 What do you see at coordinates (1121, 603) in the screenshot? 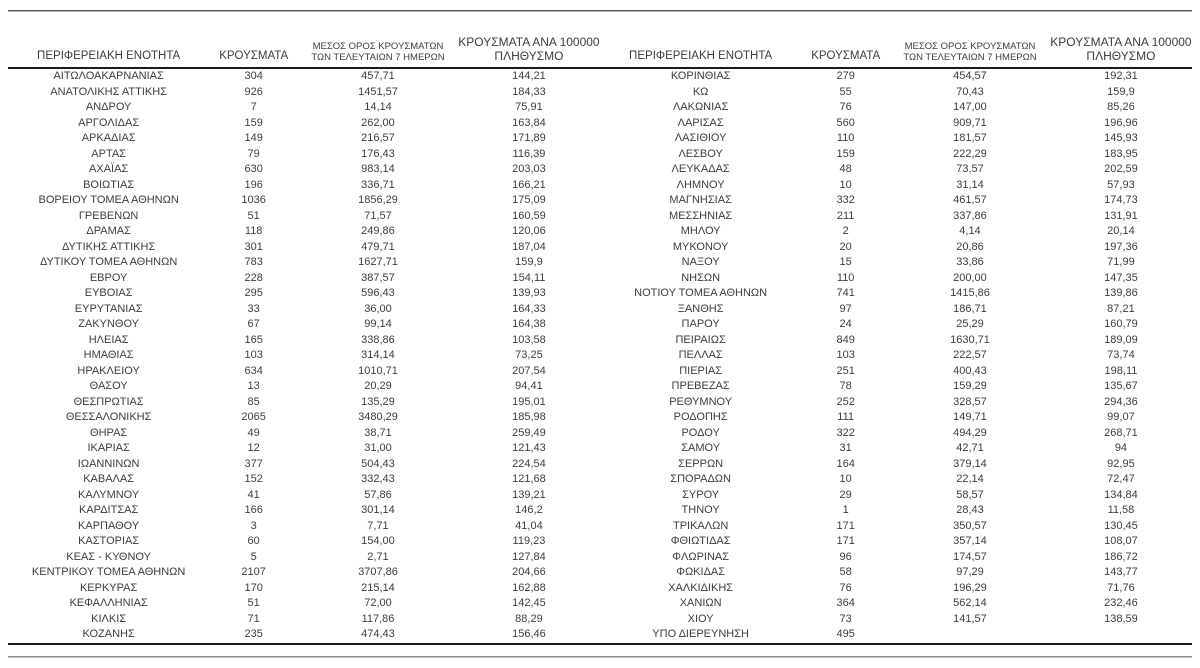
I see `per100k-cell: 232,46` at bounding box center [1121, 603].